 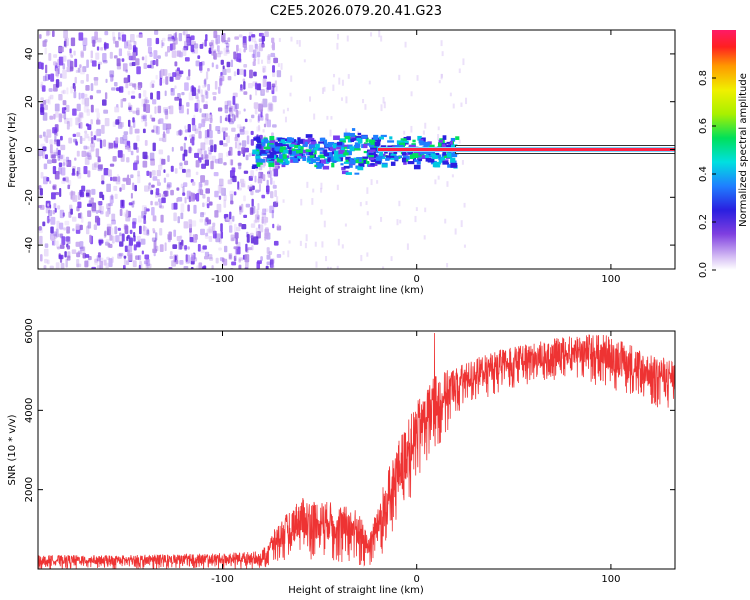 I want to click on carrier-line, so click(x=526, y=149).